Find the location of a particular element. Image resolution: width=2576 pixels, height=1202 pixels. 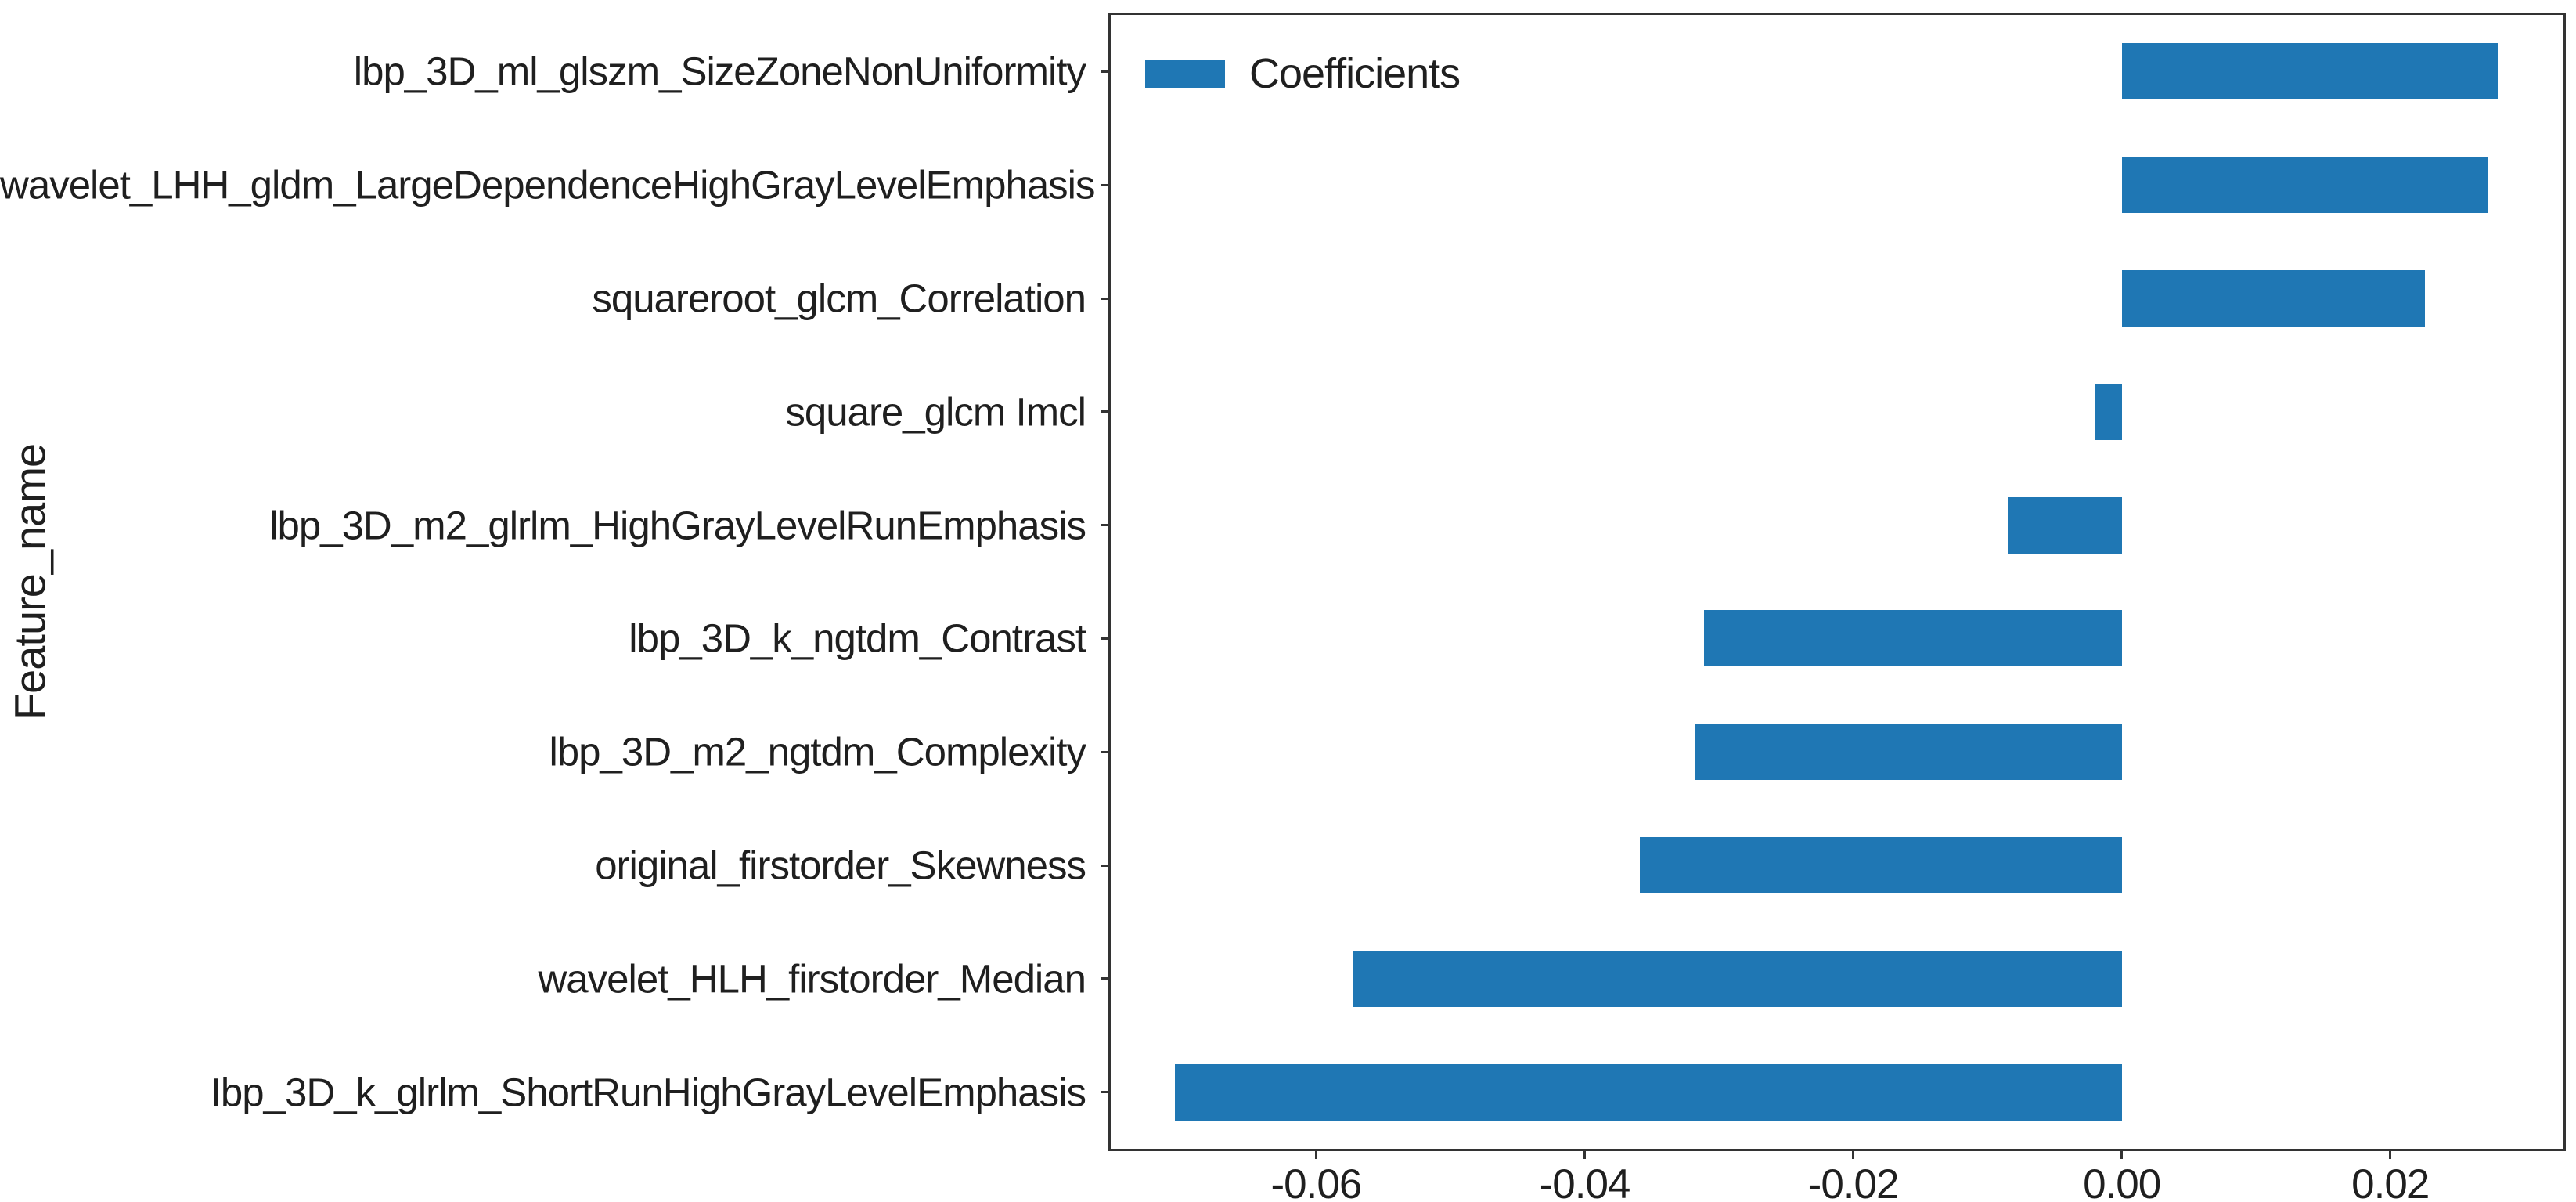

legend-label: Coefficients is located at coordinates (1355, 73).